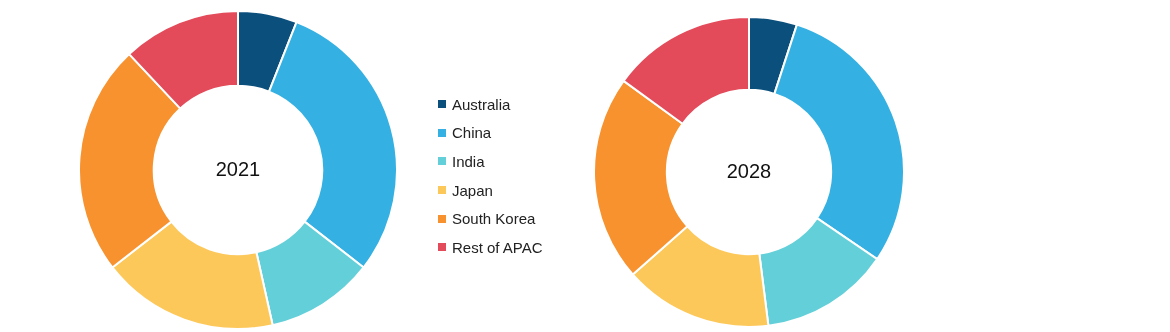 The height and width of the screenshot is (332, 1170). Describe the element at coordinates (472, 133) in the screenshot. I see `legend-label: China` at that location.